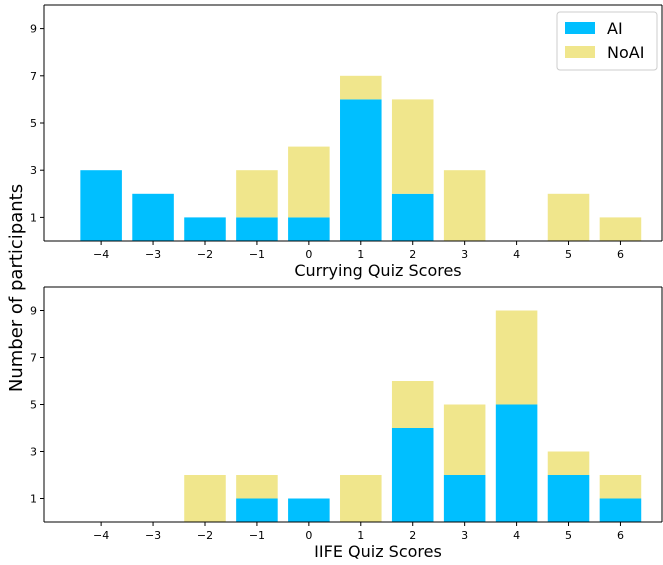 This screenshot has height=565, width=663. I want to click on panel1-xtick-label--4: −4, so click(101, 254).